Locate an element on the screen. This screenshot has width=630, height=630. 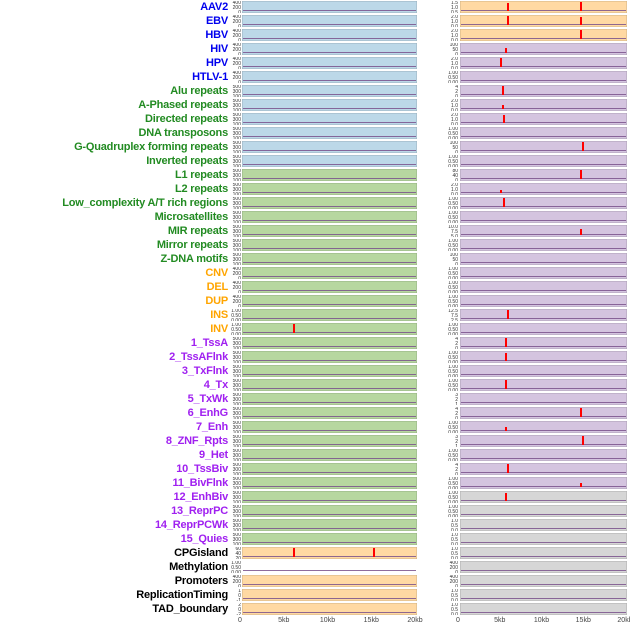
track-row: 7_Enh5003001000 1.000.500.00 is located at coordinates (315, 427).